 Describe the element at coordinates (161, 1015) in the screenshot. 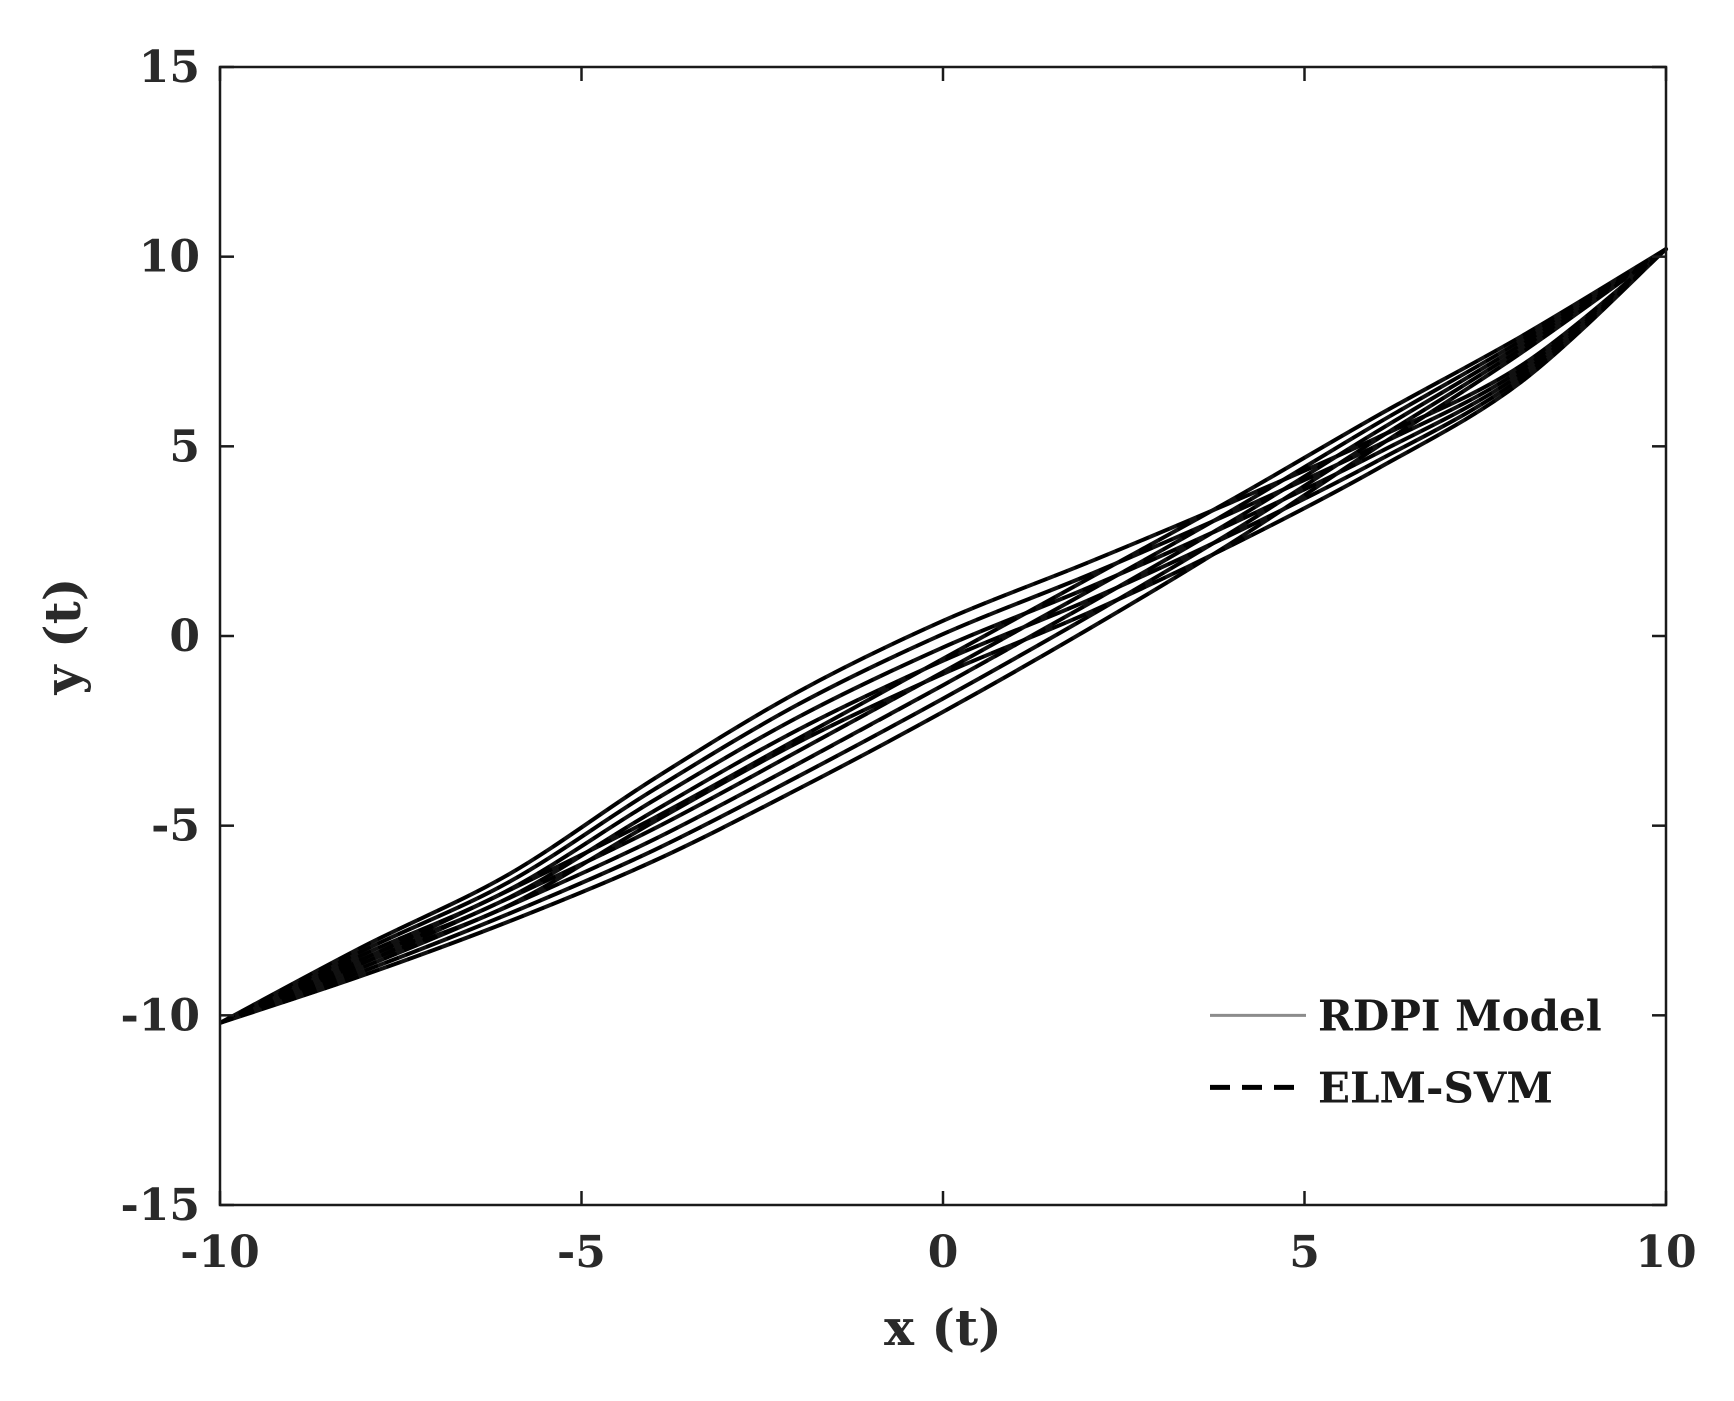

I see `y-tick-label: -10` at that location.